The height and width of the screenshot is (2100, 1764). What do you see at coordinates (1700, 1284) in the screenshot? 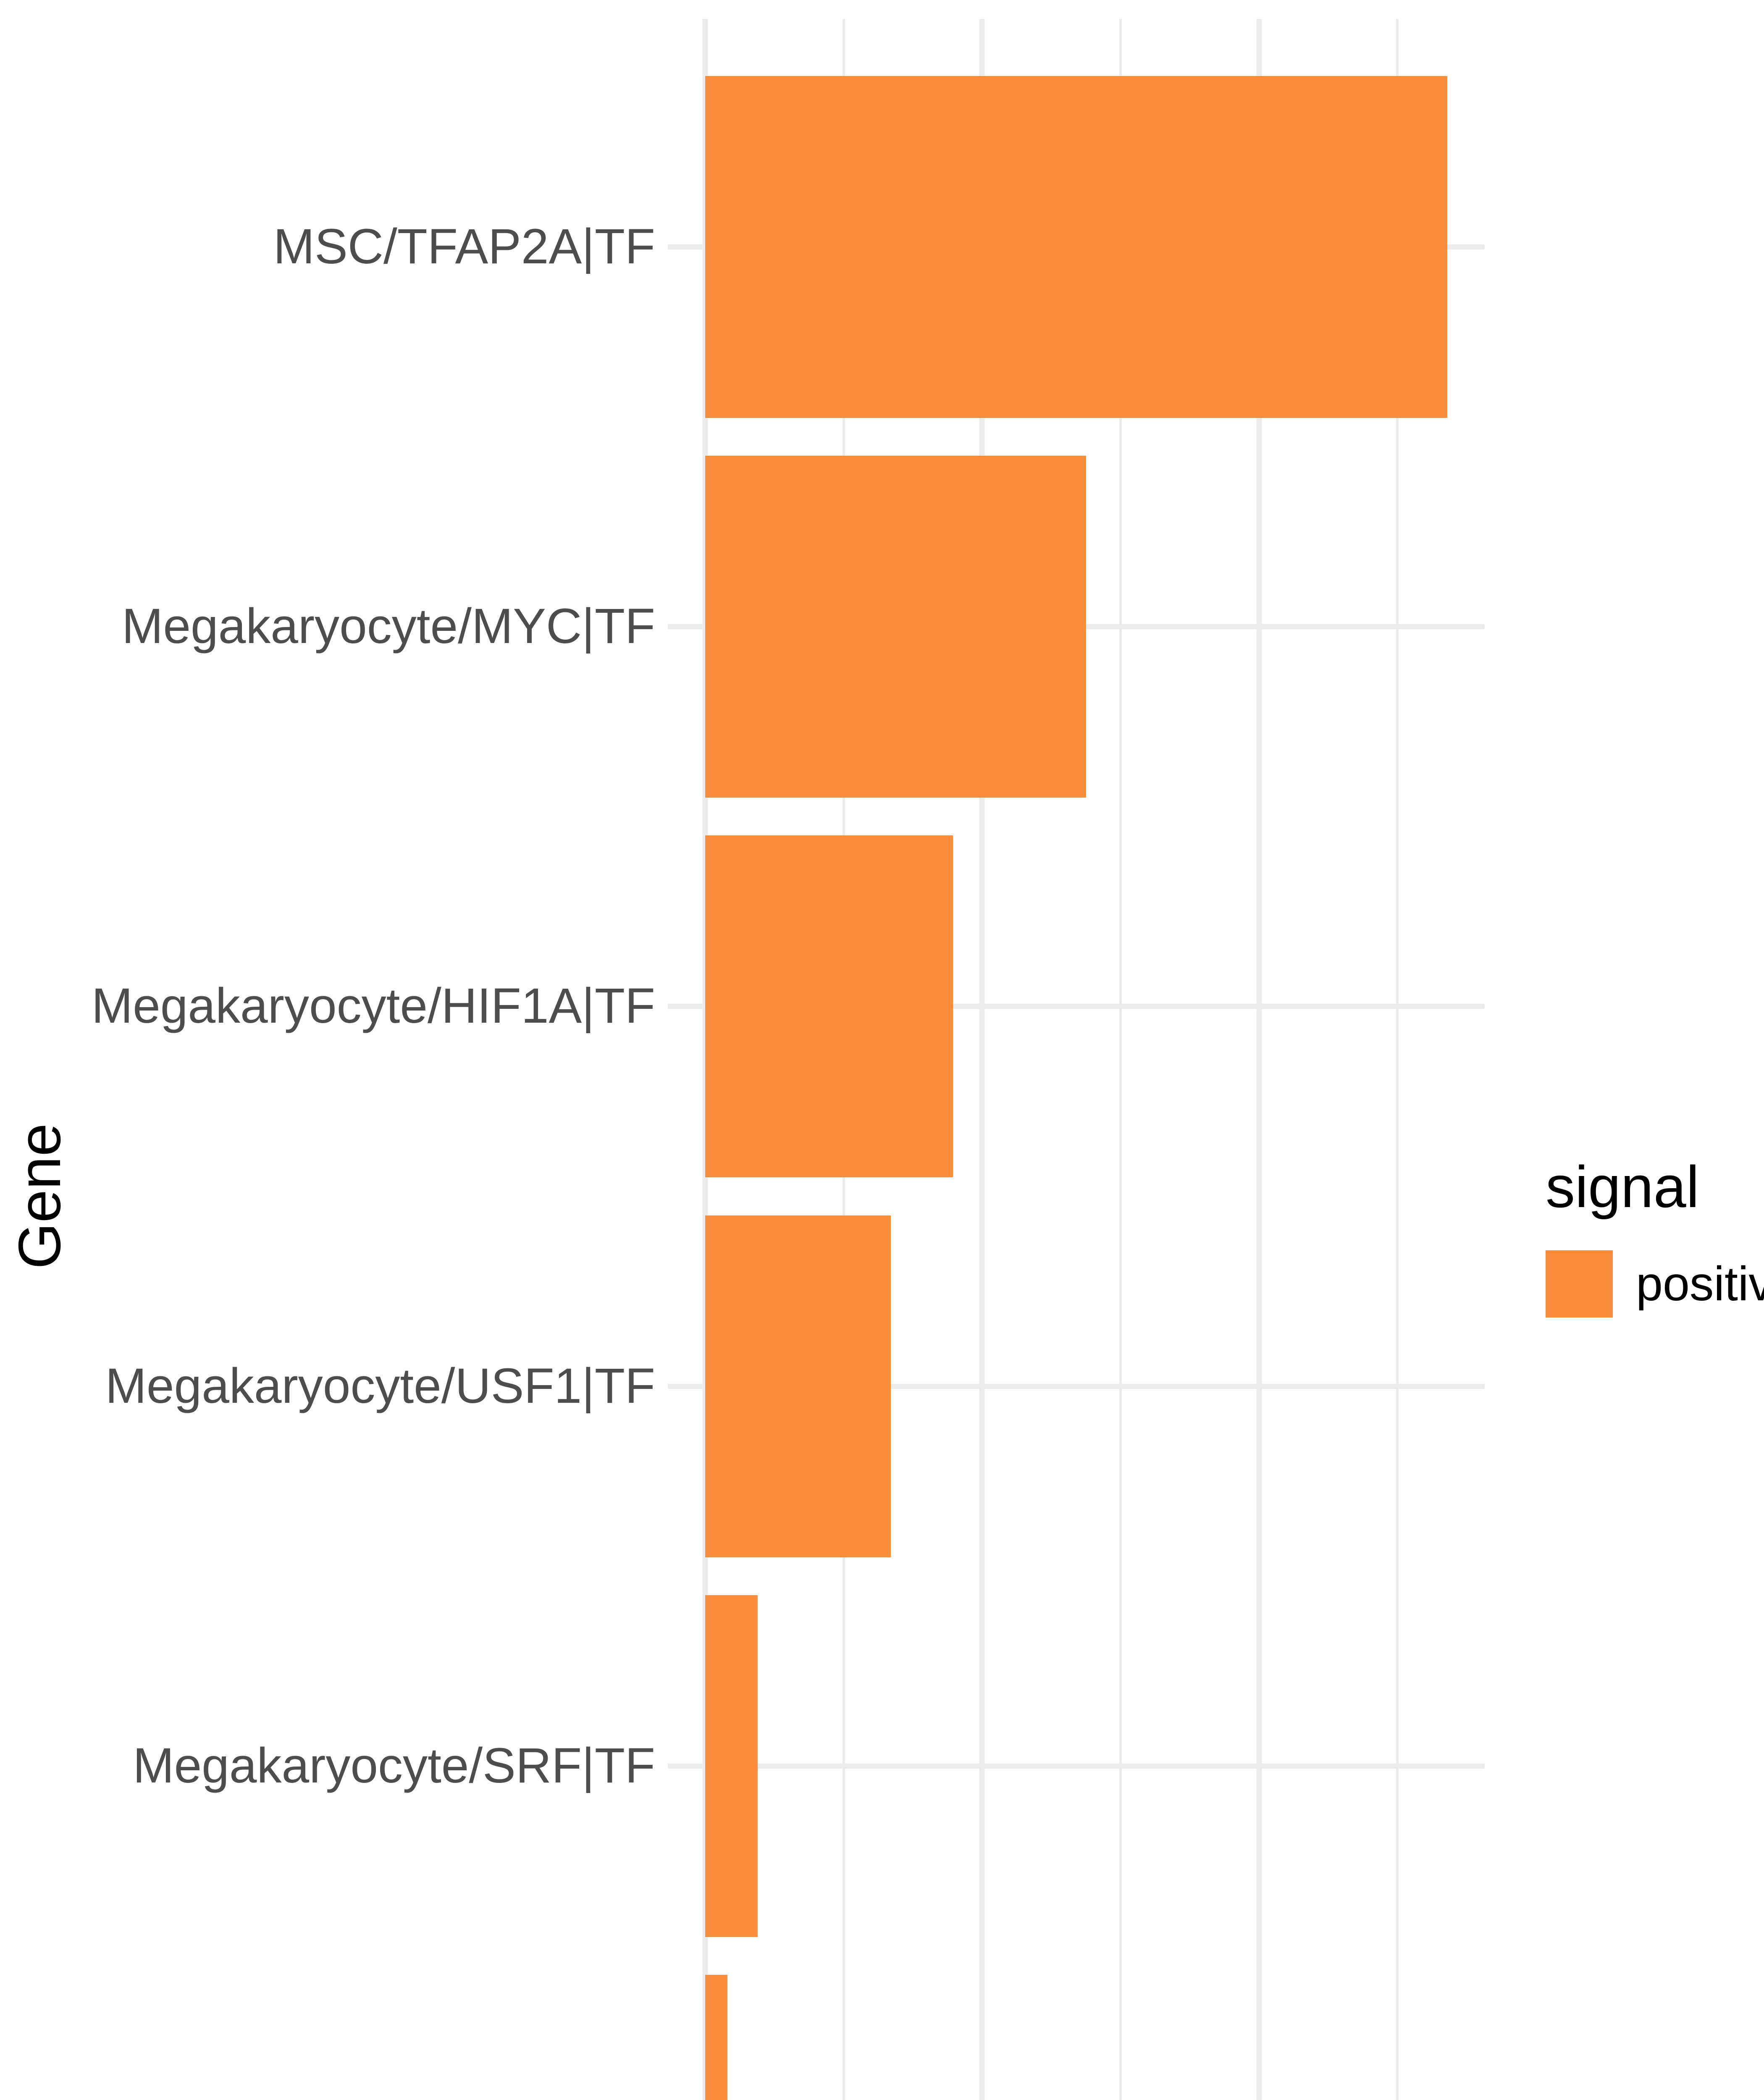
I see `legend-label: positive` at bounding box center [1700, 1284].